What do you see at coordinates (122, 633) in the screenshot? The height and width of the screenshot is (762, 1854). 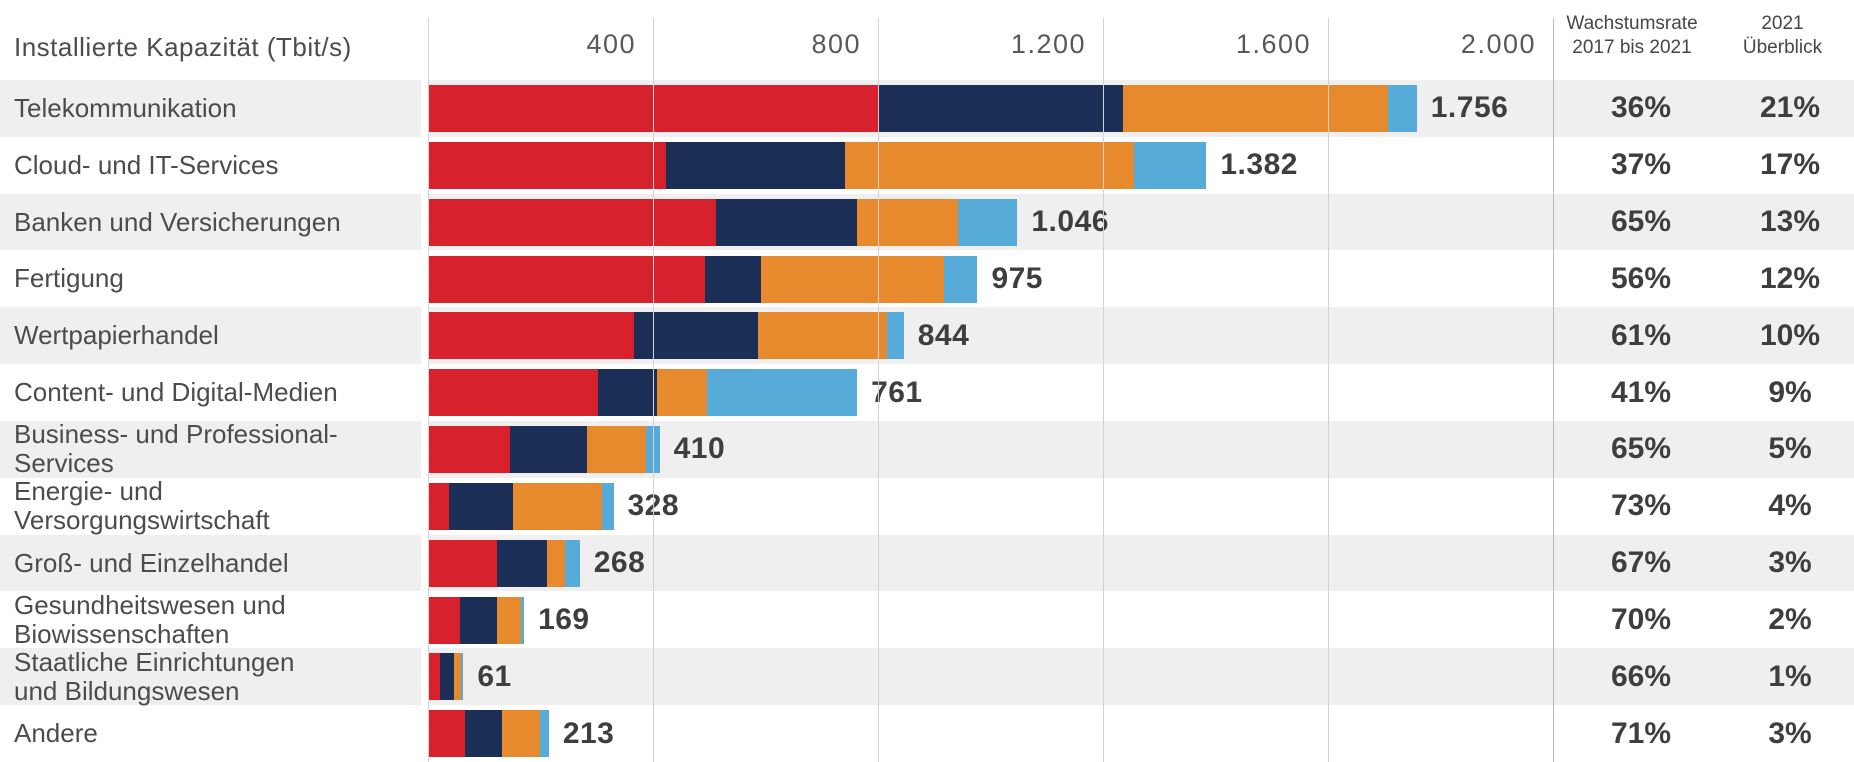 I see `category-label-line: Biowissenschaften` at bounding box center [122, 633].